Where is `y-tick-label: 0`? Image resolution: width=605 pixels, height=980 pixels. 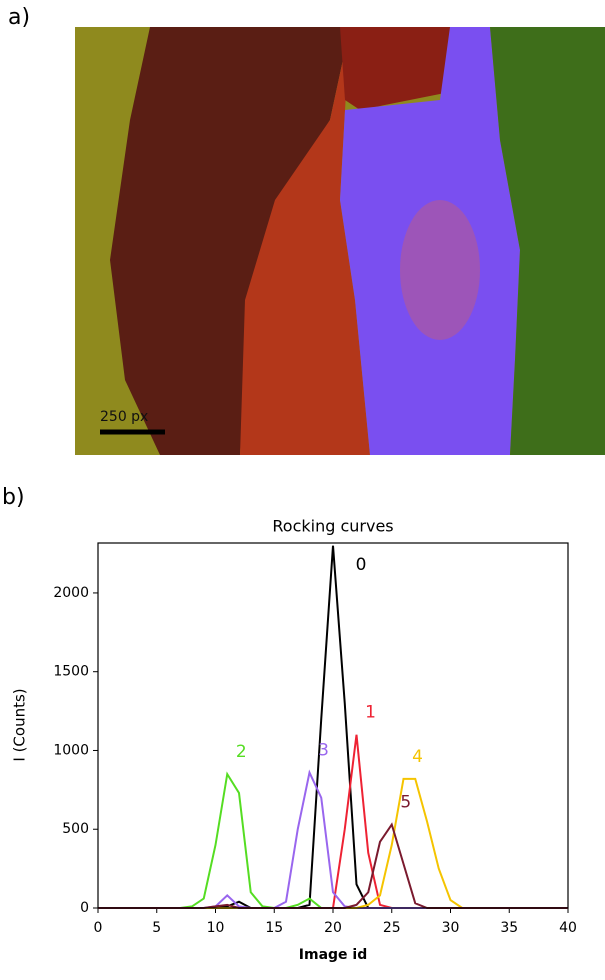
y-tick-label: 0 is located at coordinates (84, 908).